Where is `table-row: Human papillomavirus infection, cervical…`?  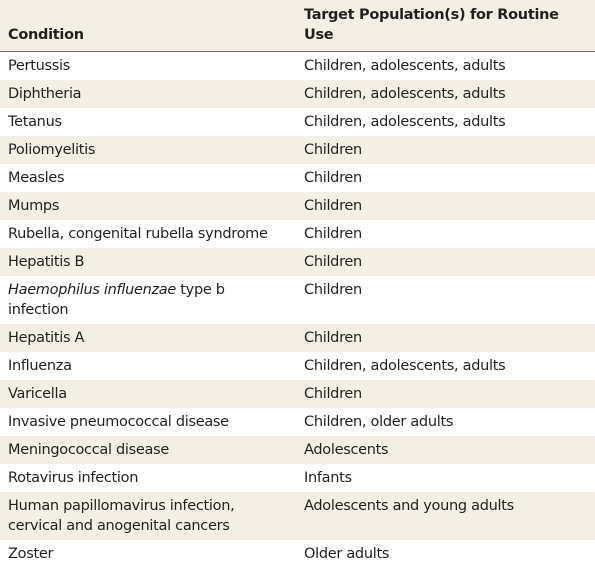 table-row: Human papillomavirus infection, cervical… is located at coordinates (297, 516).